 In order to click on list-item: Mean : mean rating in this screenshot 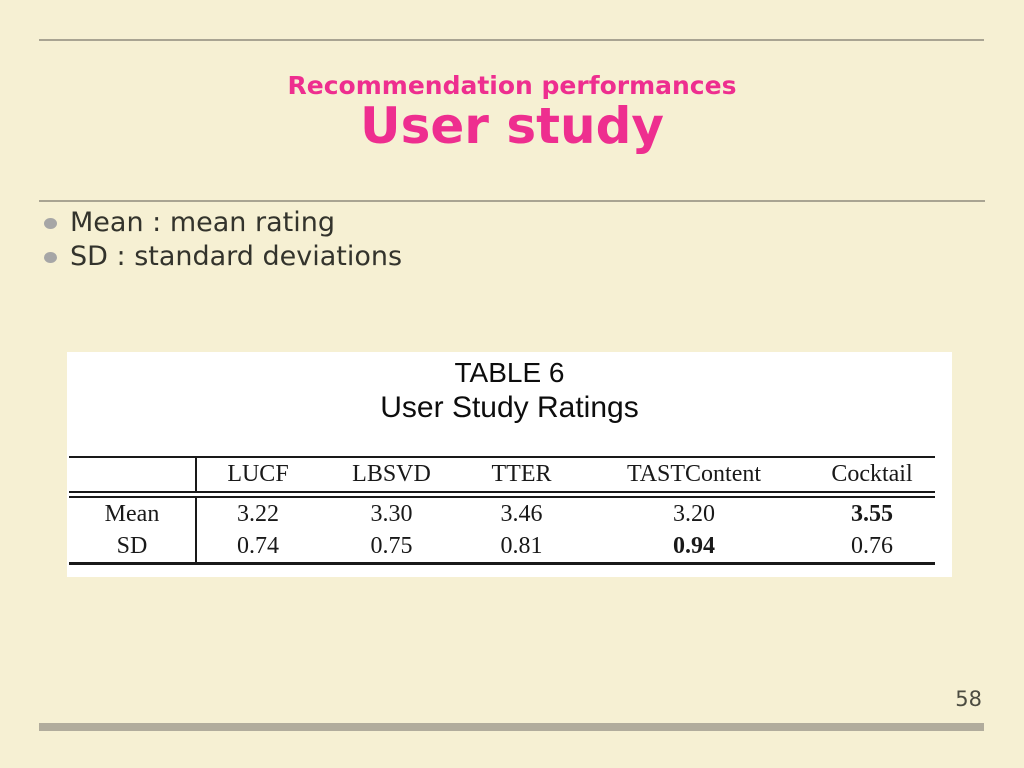, I will do `click(223, 223)`.